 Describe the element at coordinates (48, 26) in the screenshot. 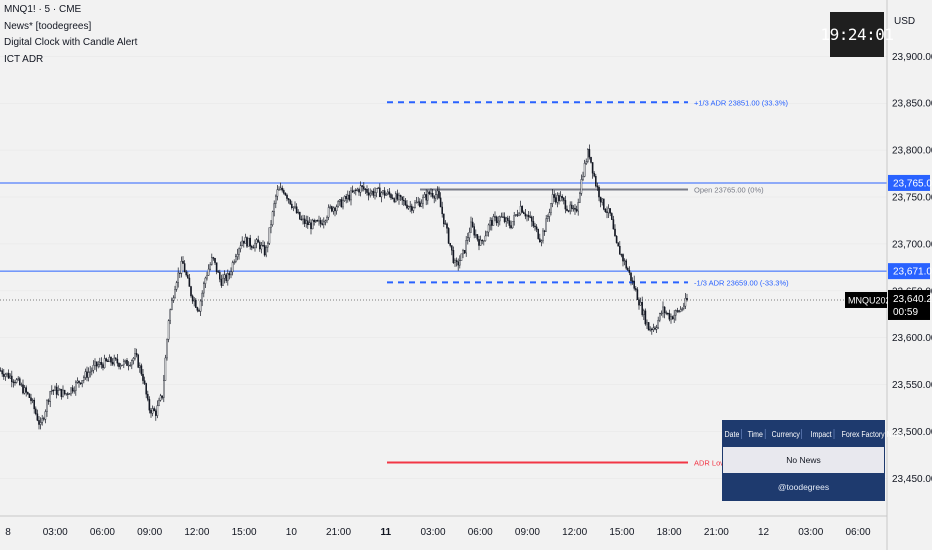

I see `indicator-news: News* [toodegrees]` at that location.